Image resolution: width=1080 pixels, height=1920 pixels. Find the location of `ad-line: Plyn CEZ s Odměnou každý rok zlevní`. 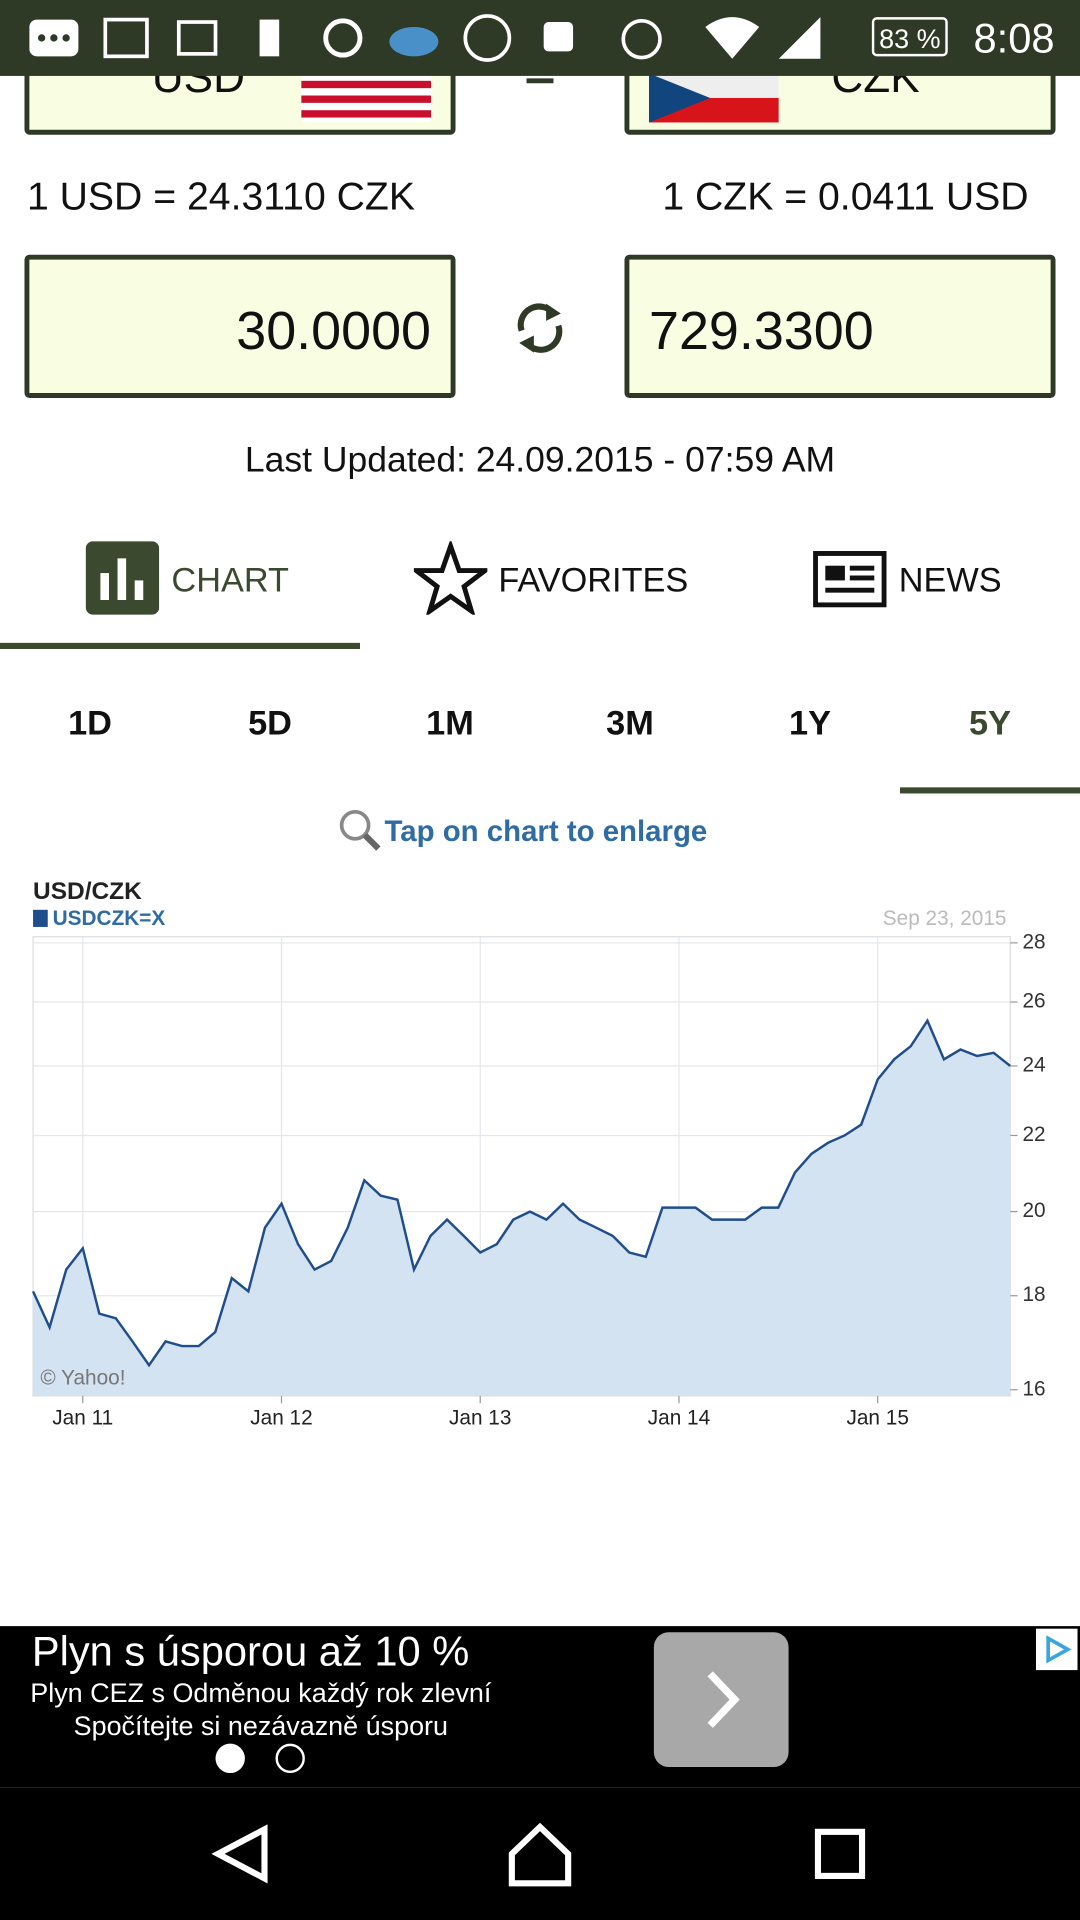

ad-line: Plyn CEZ s Odměnou každý rok zlevní is located at coordinates (261, 1693).